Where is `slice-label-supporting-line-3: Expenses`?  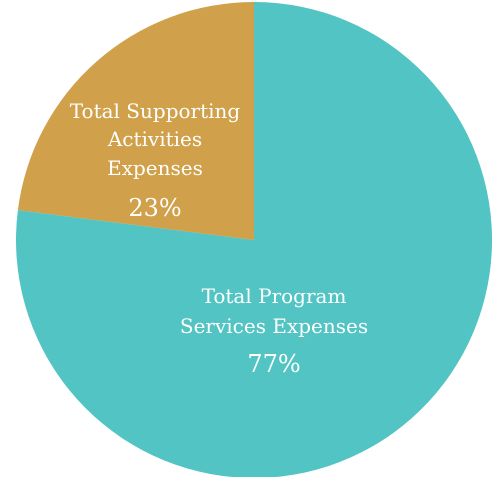
slice-label-supporting-line-3: Expenses is located at coordinates (155, 168).